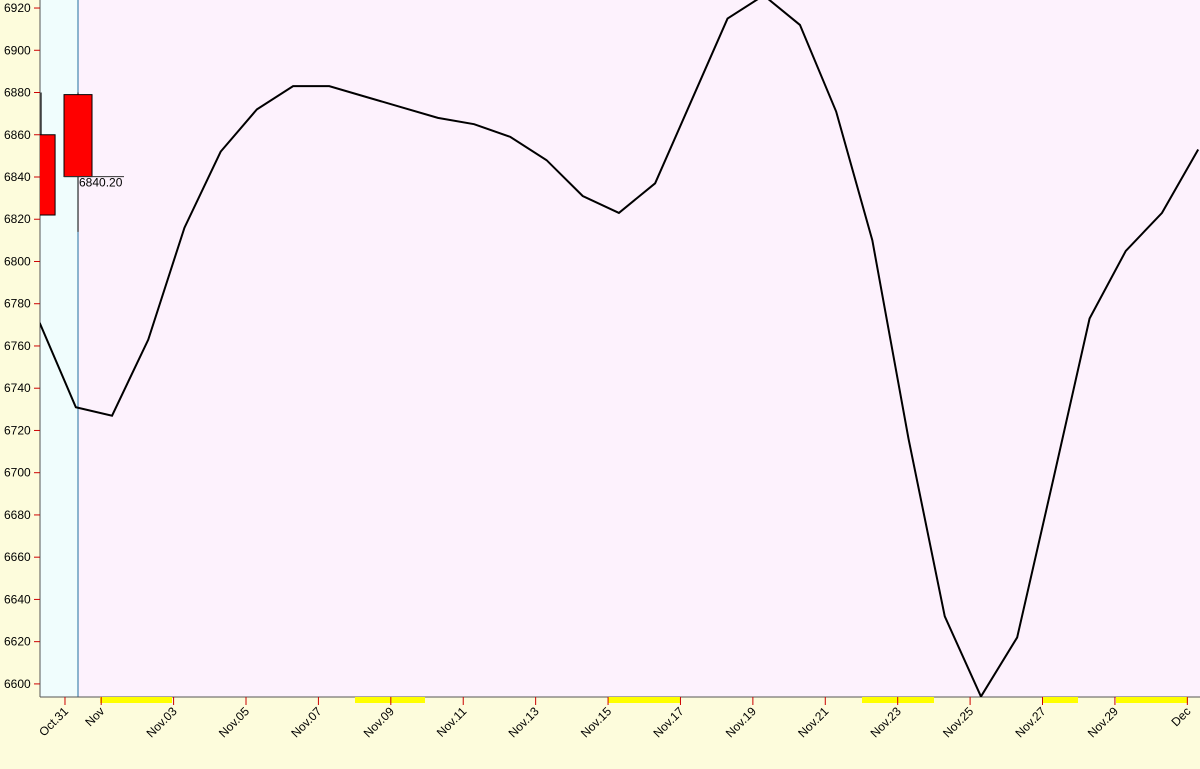 The height and width of the screenshot is (769, 1200). What do you see at coordinates (17, 261) in the screenshot?
I see `y-tick-label: 6800` at bounding box center [17, 261].